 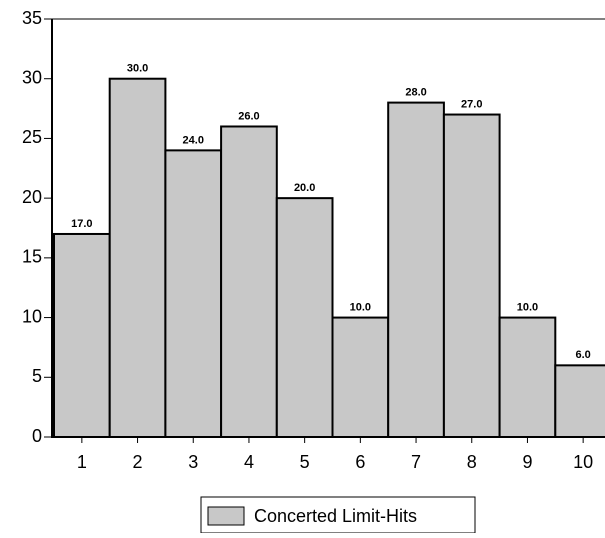 I want to click on x-tick-label: 2, so click(x=138, y=462).